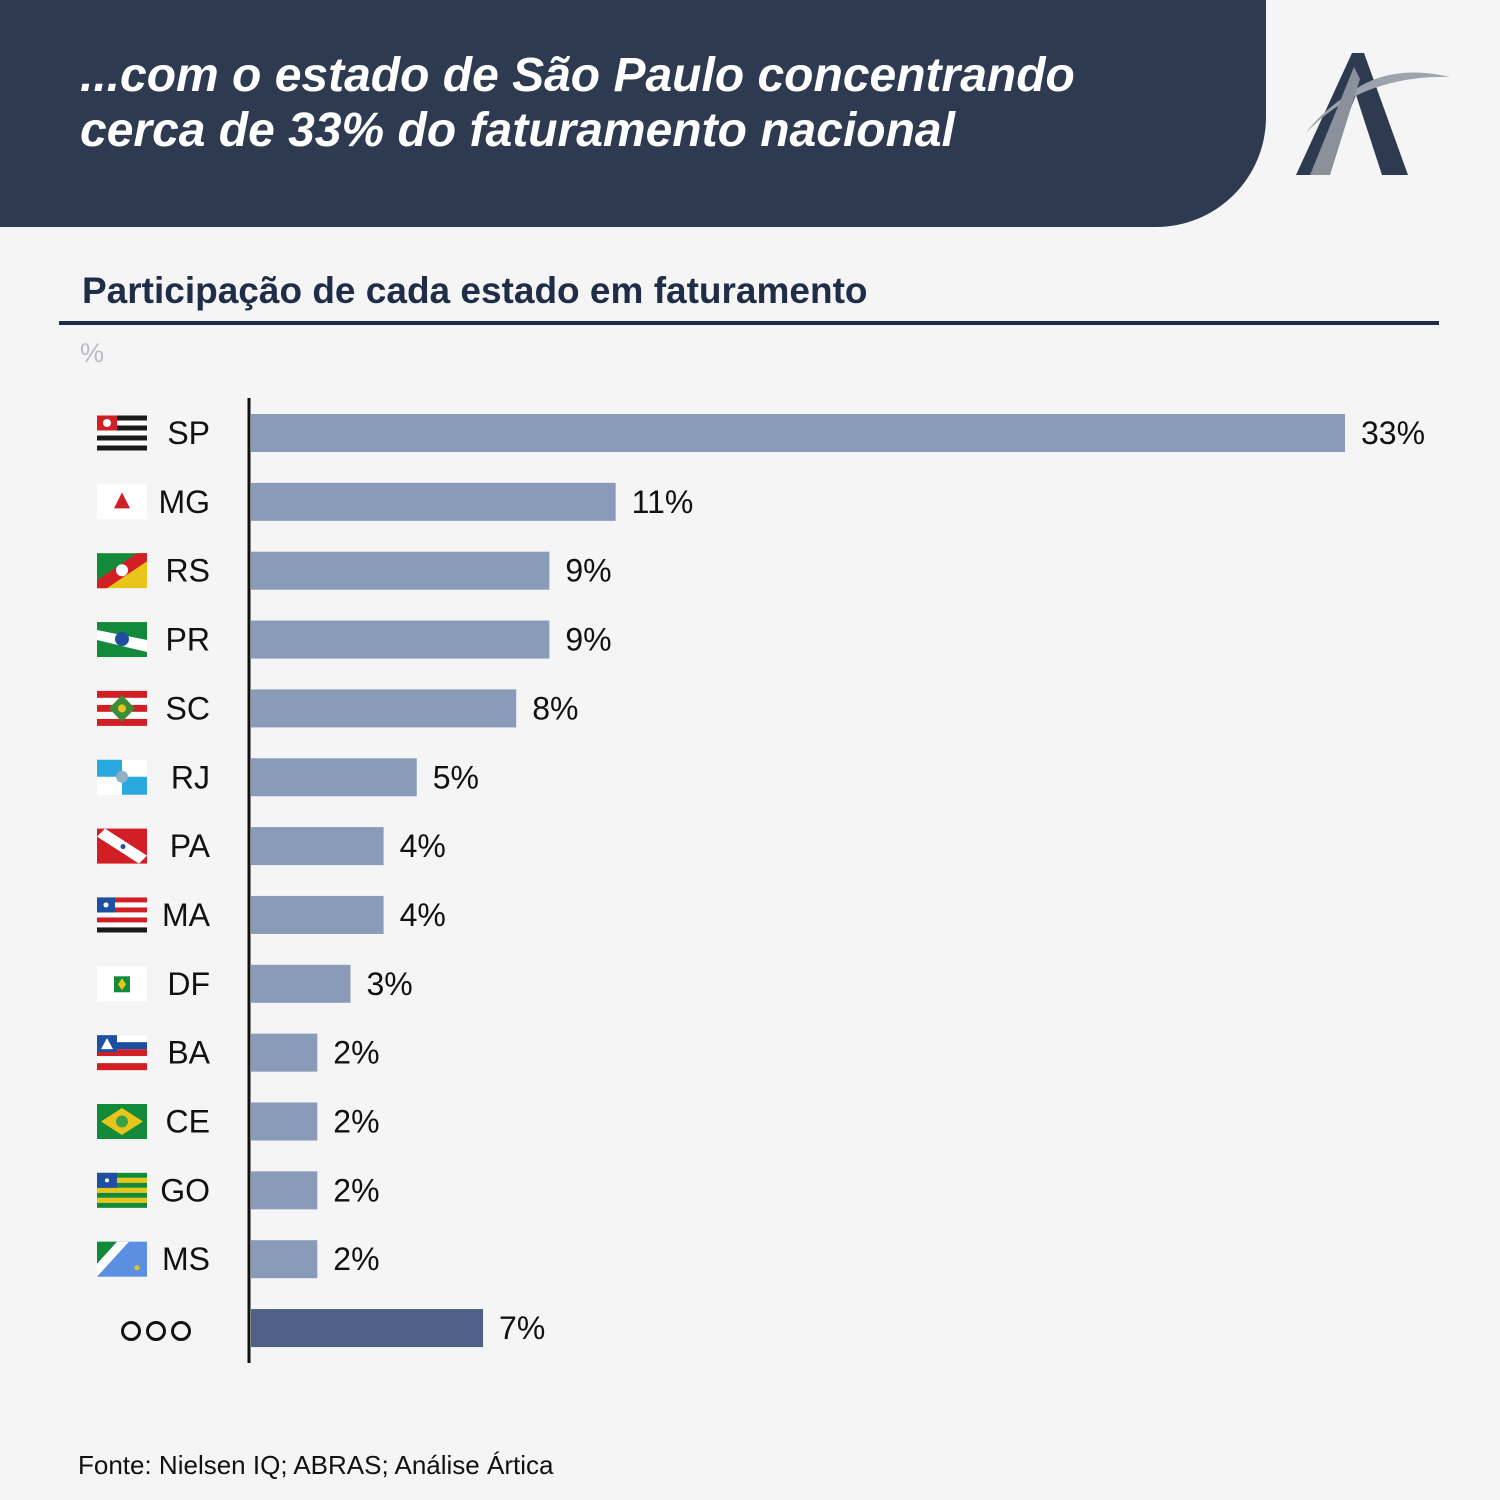  Describe the element at coordinates (1393, 433) in the screenshot. I see `value-label: 33%` at that location.